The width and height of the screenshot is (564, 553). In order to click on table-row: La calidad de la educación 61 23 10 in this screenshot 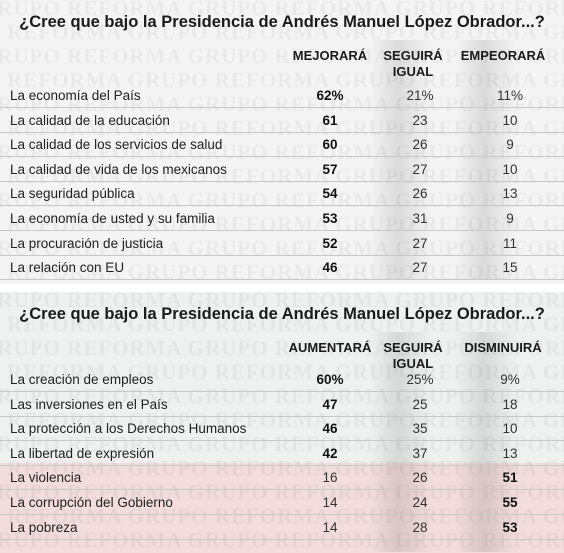, I will do `click(282, 121)`.